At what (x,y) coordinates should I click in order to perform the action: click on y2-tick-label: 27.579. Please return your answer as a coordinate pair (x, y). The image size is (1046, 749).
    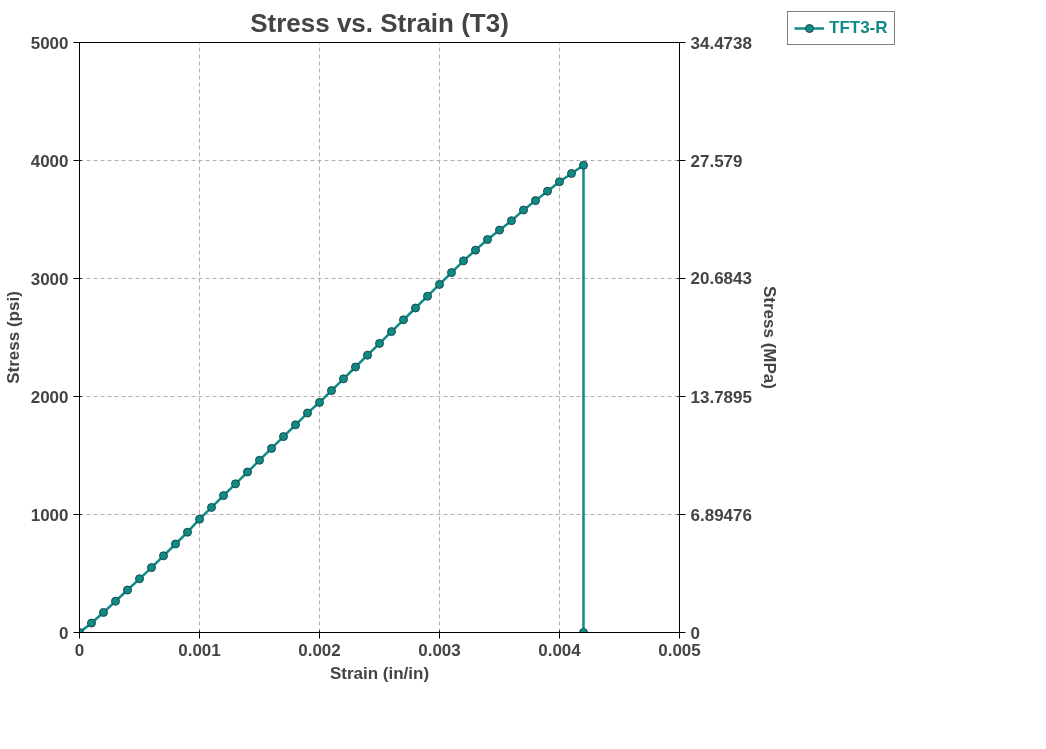
    Looking at the image, I should click on (716, 161).